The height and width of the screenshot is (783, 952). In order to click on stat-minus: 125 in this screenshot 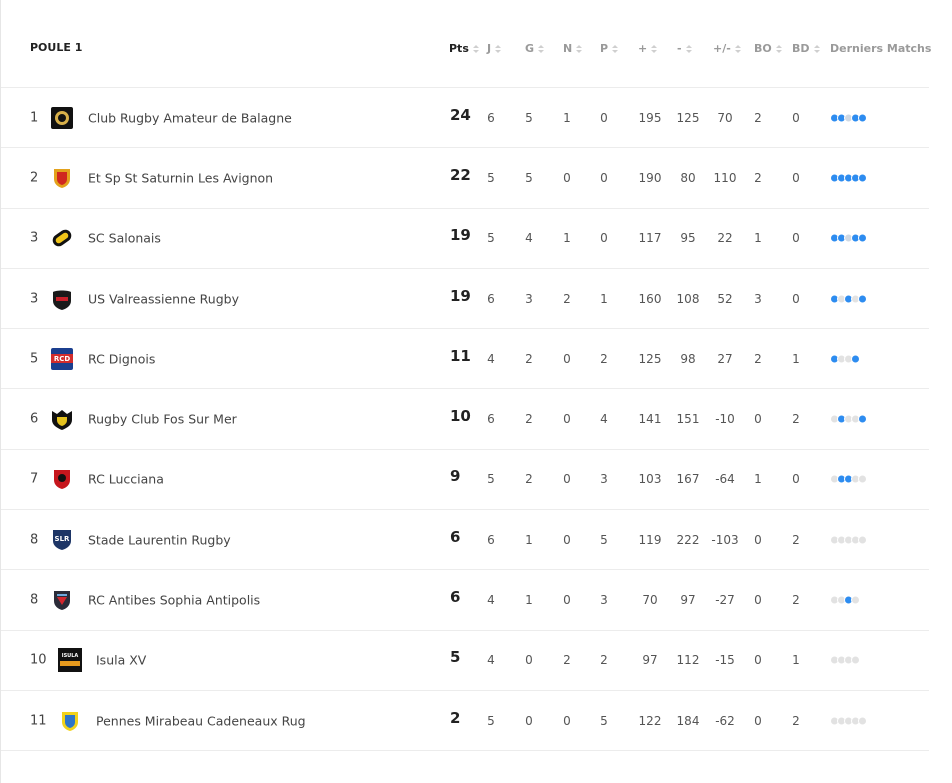, I will do `click(688, 117)`.